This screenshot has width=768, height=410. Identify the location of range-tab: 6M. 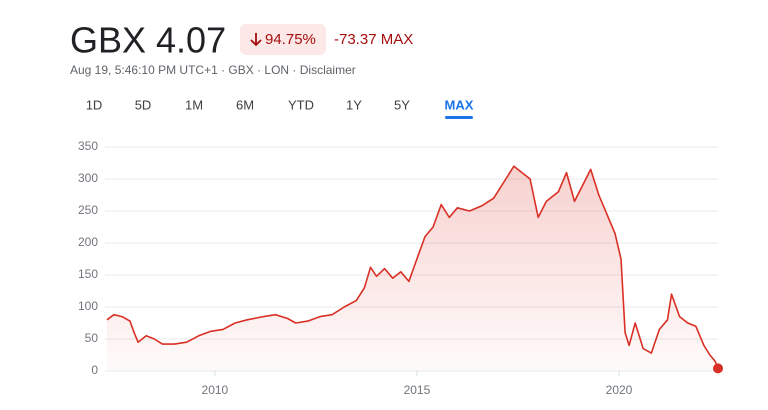
(245, 104).